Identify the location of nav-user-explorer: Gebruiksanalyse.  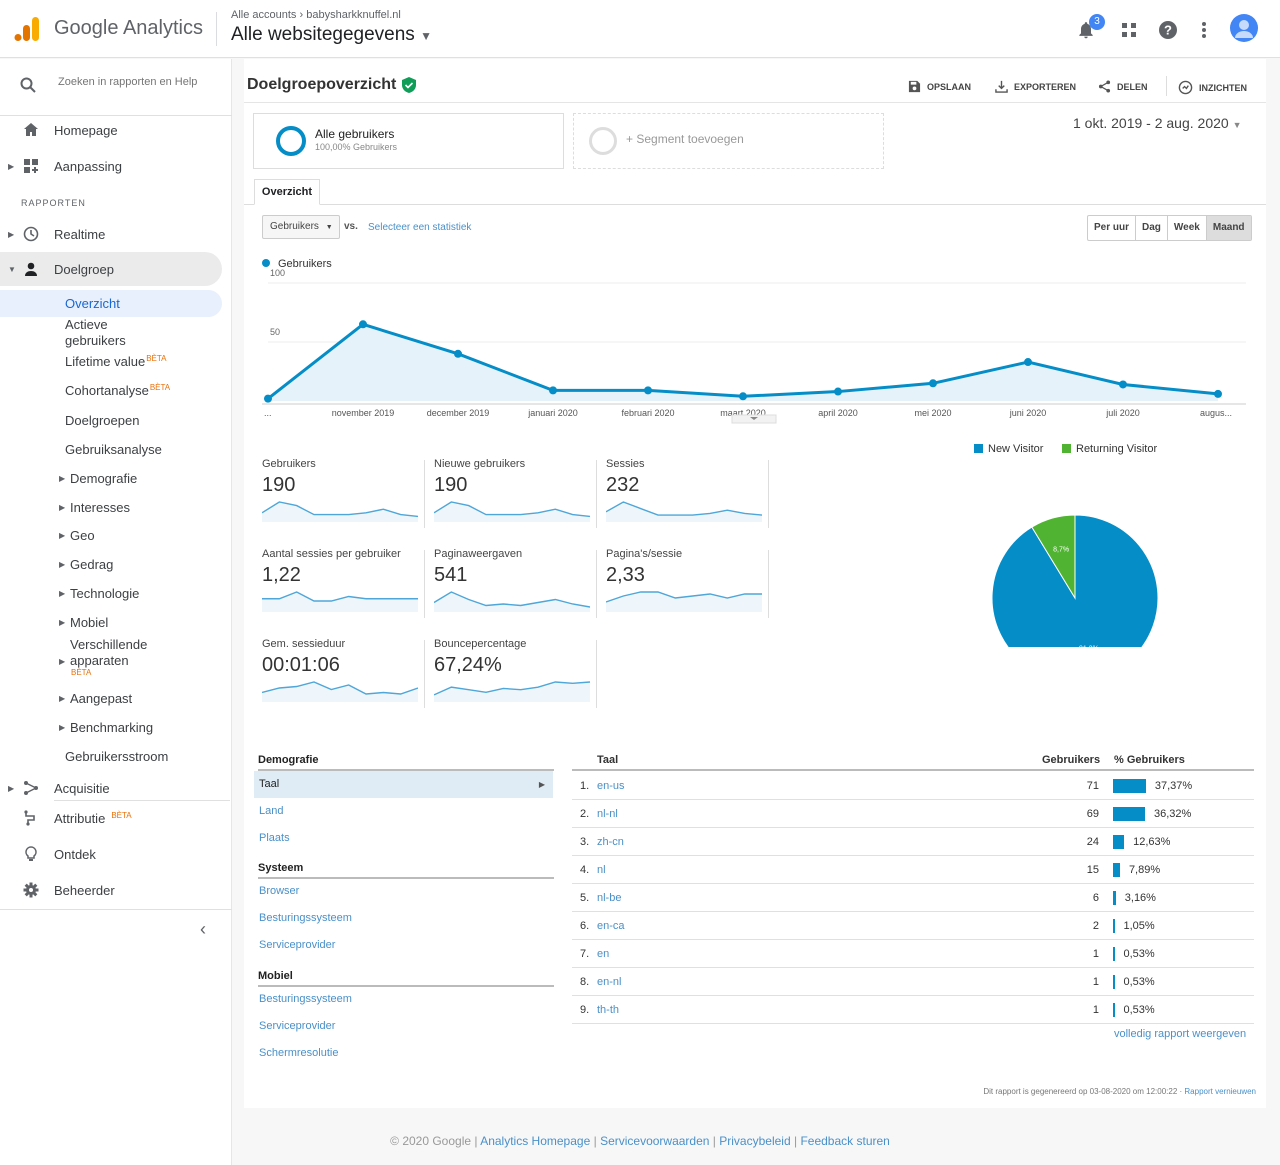
(113, 449).